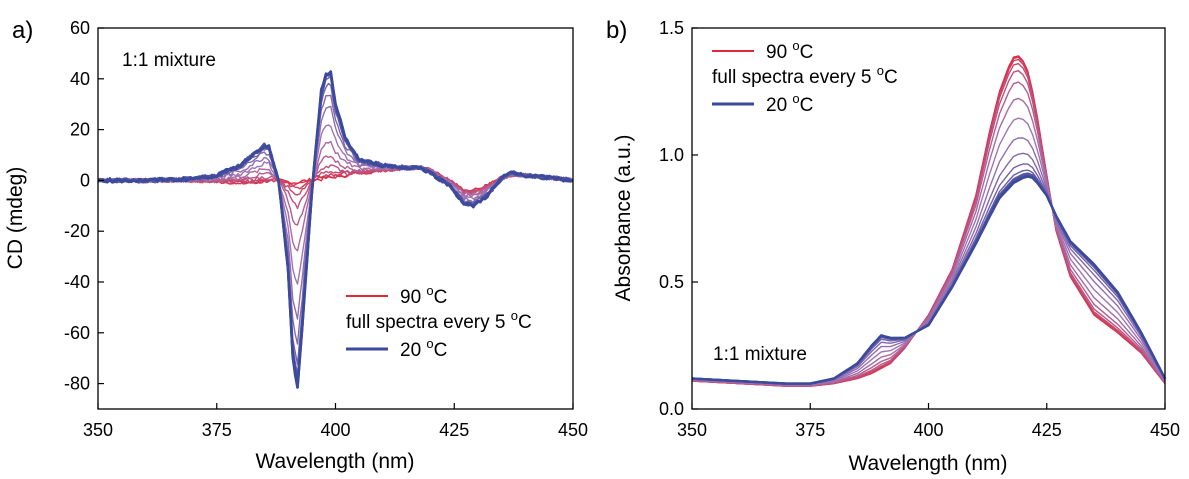 The width and height of the screenshot is (1189, 479). I want to click on panel-a-label: a), so click(22, 30).